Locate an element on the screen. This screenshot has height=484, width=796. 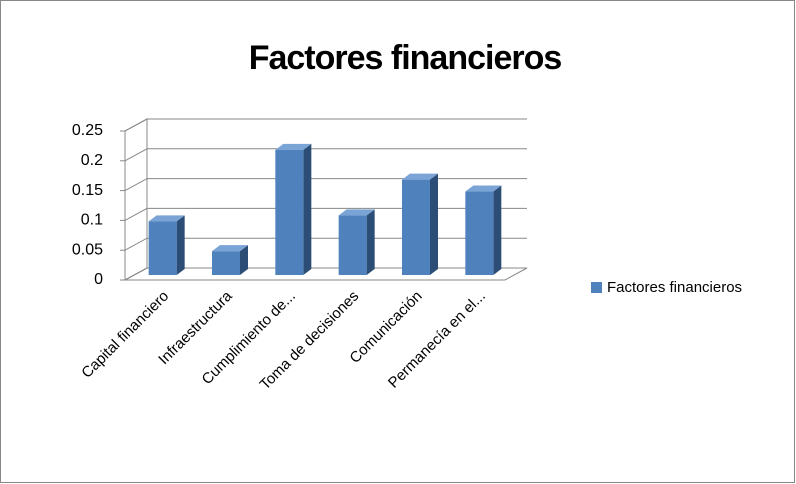
chart-title: Factores financieros is located at coordinates (405, 58).